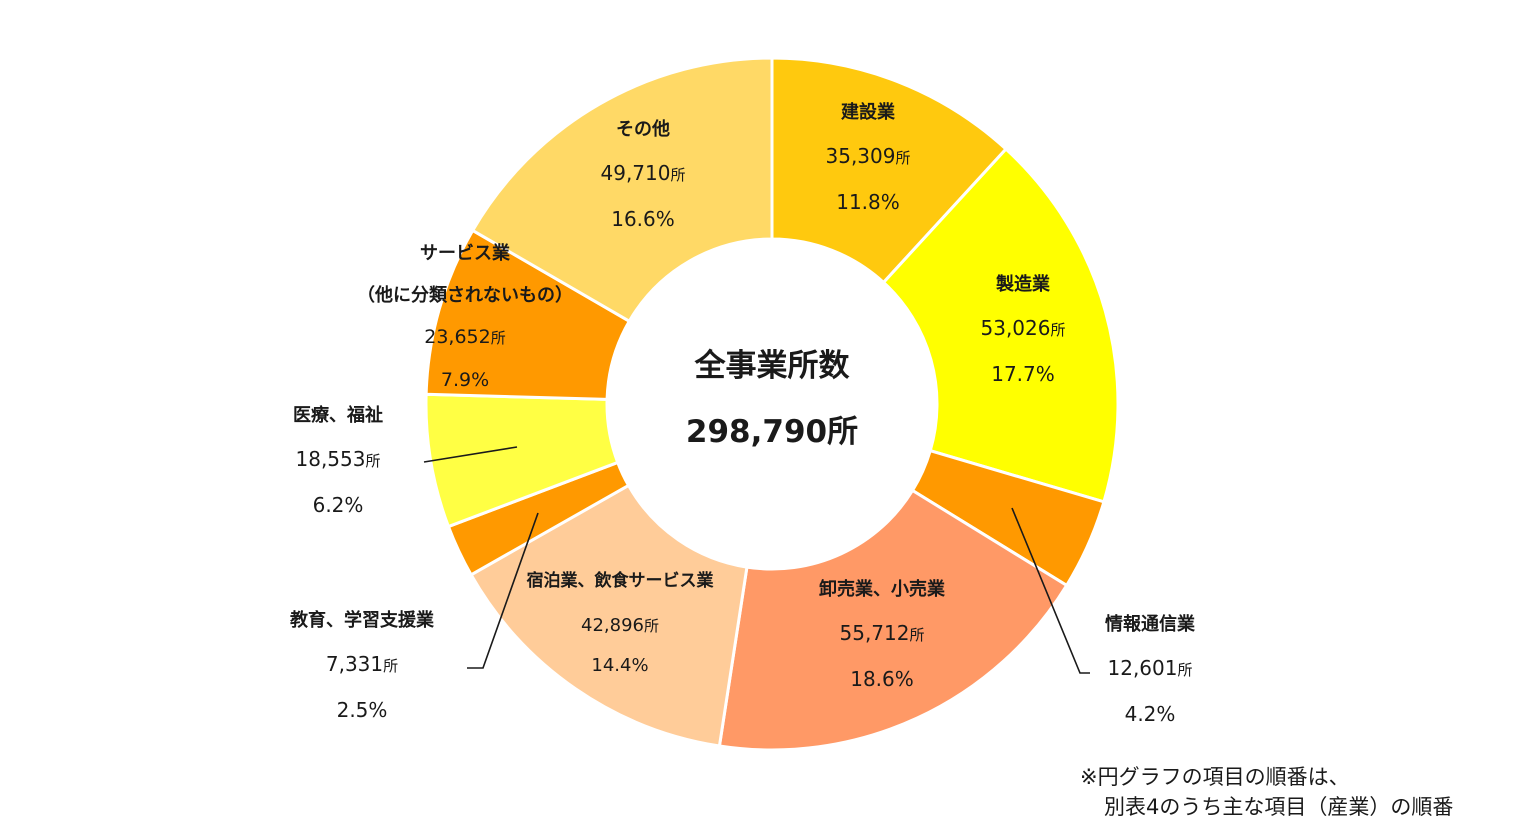  What do you see at coordinates (1150, 670) in the screenshot?
I see `label-information-communication: 情報通信業 12,601所 4.2%` at bounding box center [1150, 670].